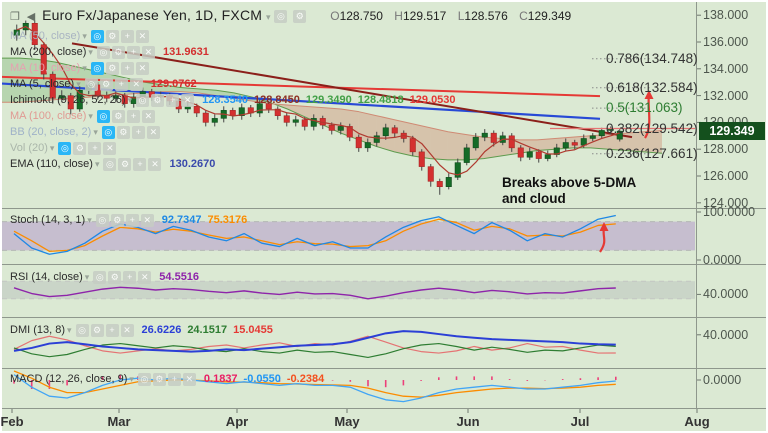  What do you see at coordinates (15, 16) in the screenshot?
I see `window-restore-icon: ❐` at bounding box center [15, 16].